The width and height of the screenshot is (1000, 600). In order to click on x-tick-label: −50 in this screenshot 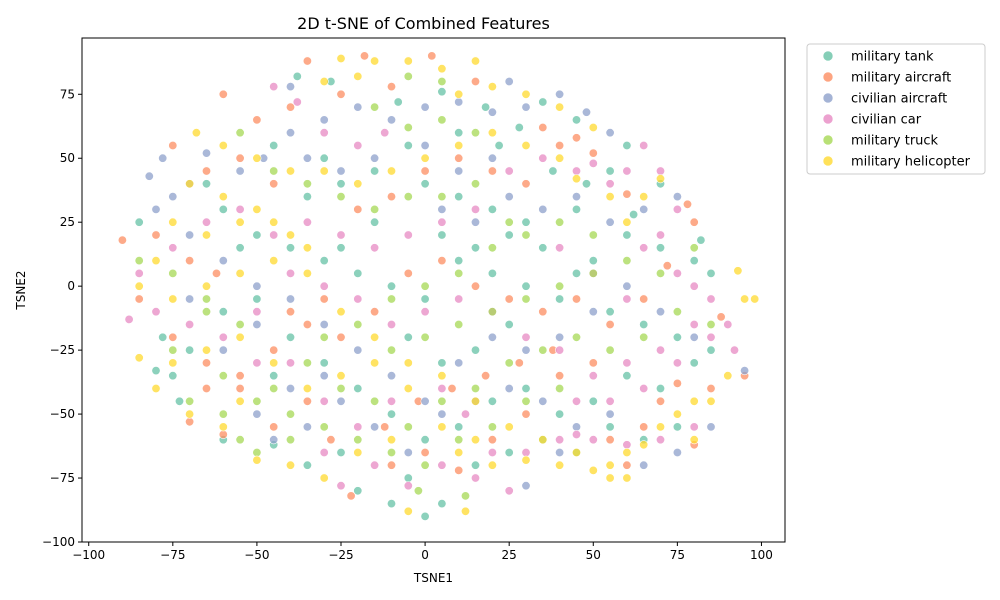, I will do `click(256, 555)`.